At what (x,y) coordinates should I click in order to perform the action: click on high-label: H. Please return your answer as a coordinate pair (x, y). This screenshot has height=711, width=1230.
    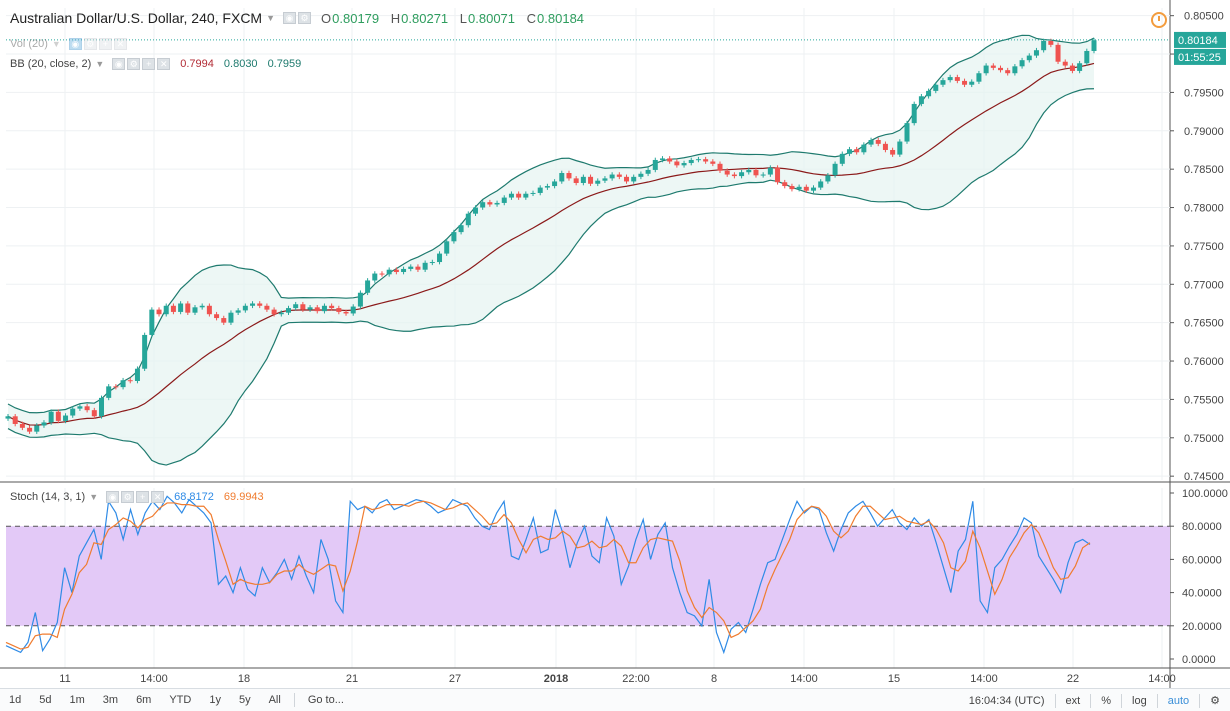
    Looking at the image, I should click on (395, 18).